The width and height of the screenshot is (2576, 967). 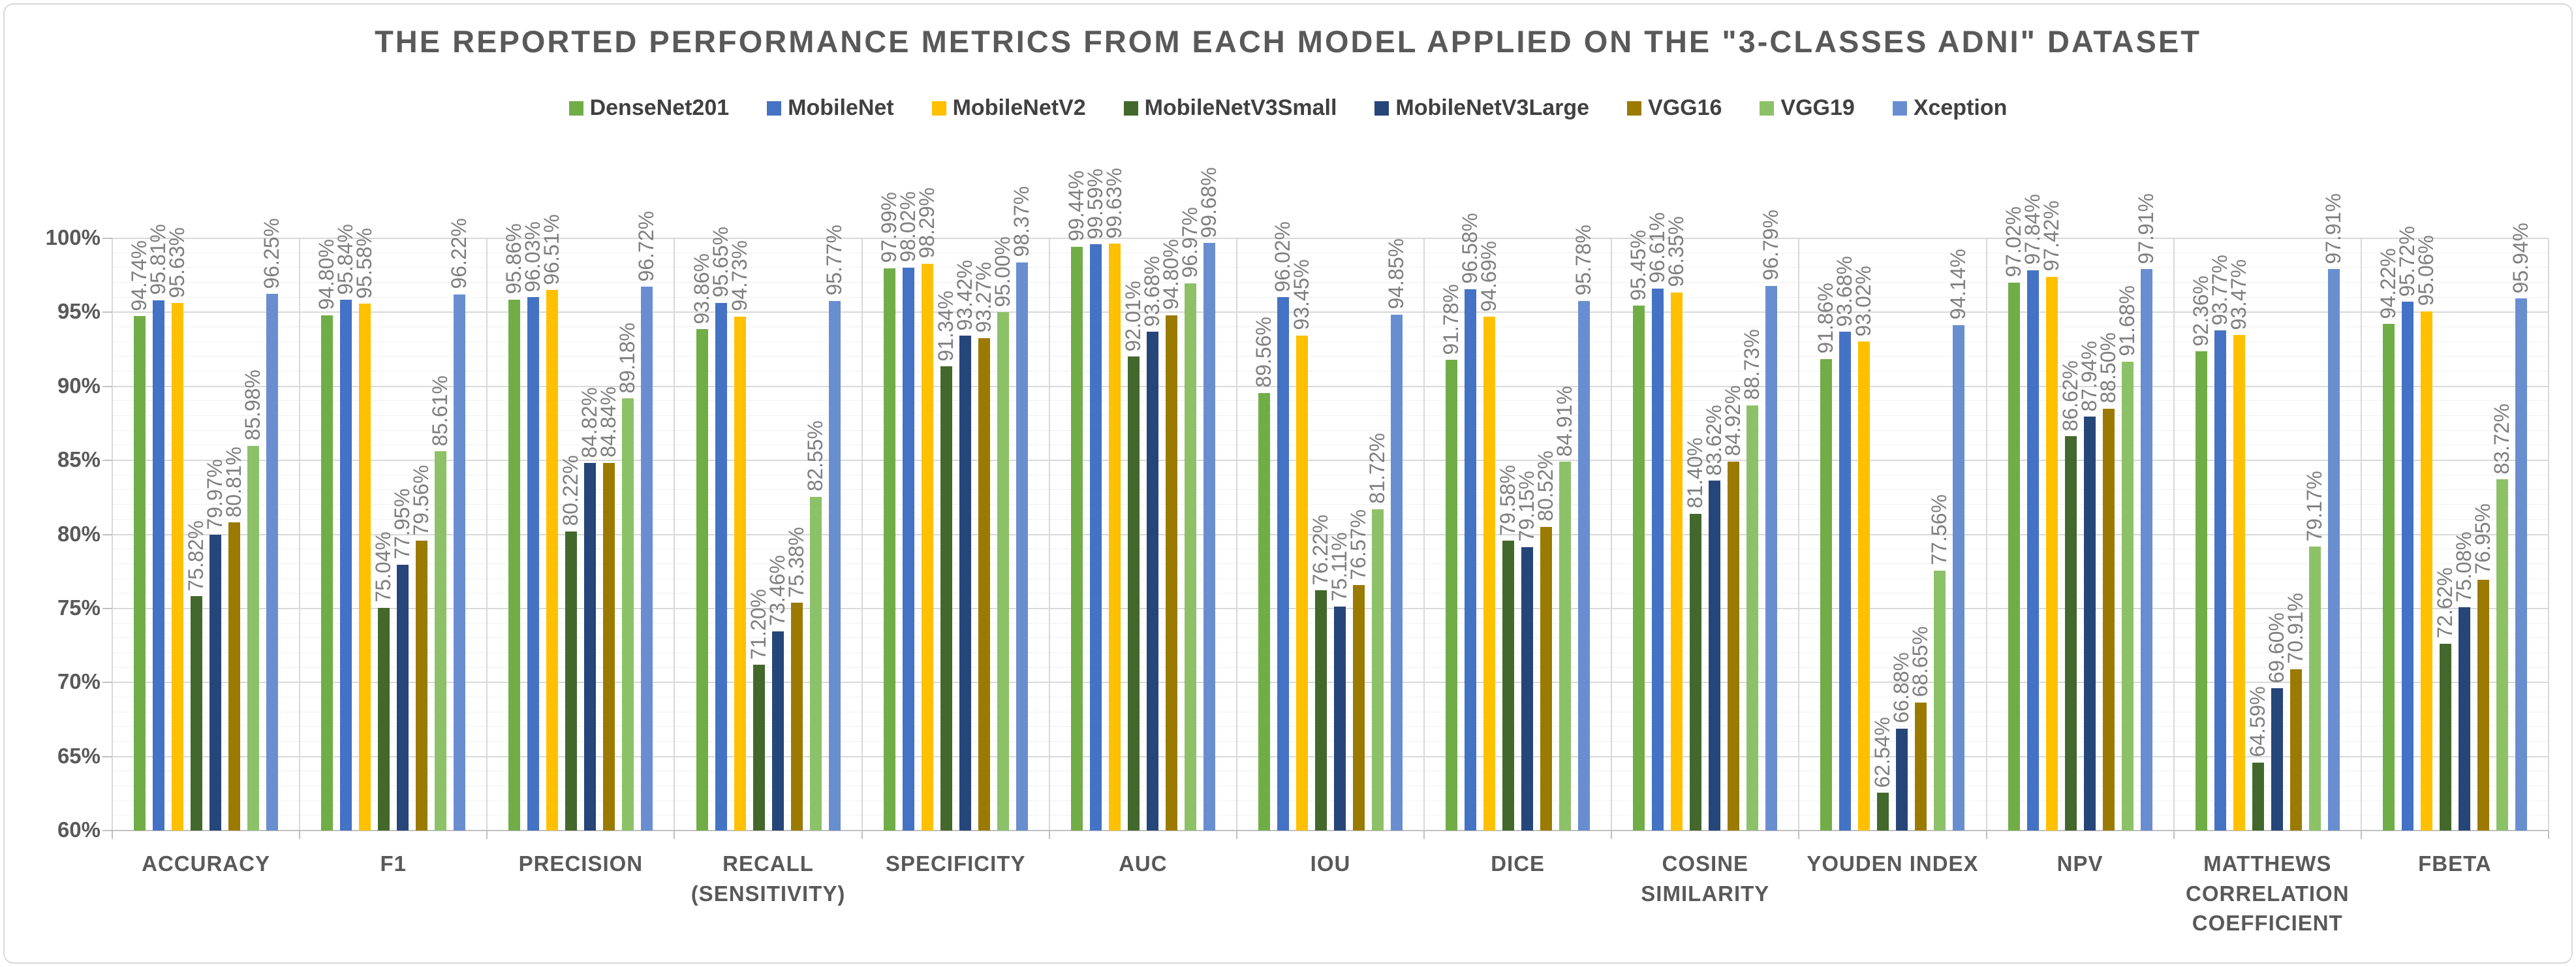 What do you see at coordinates (459, 253) in the screenshot?
I see `bar-value-label: 96.22%` at bounding box center [459, 253].